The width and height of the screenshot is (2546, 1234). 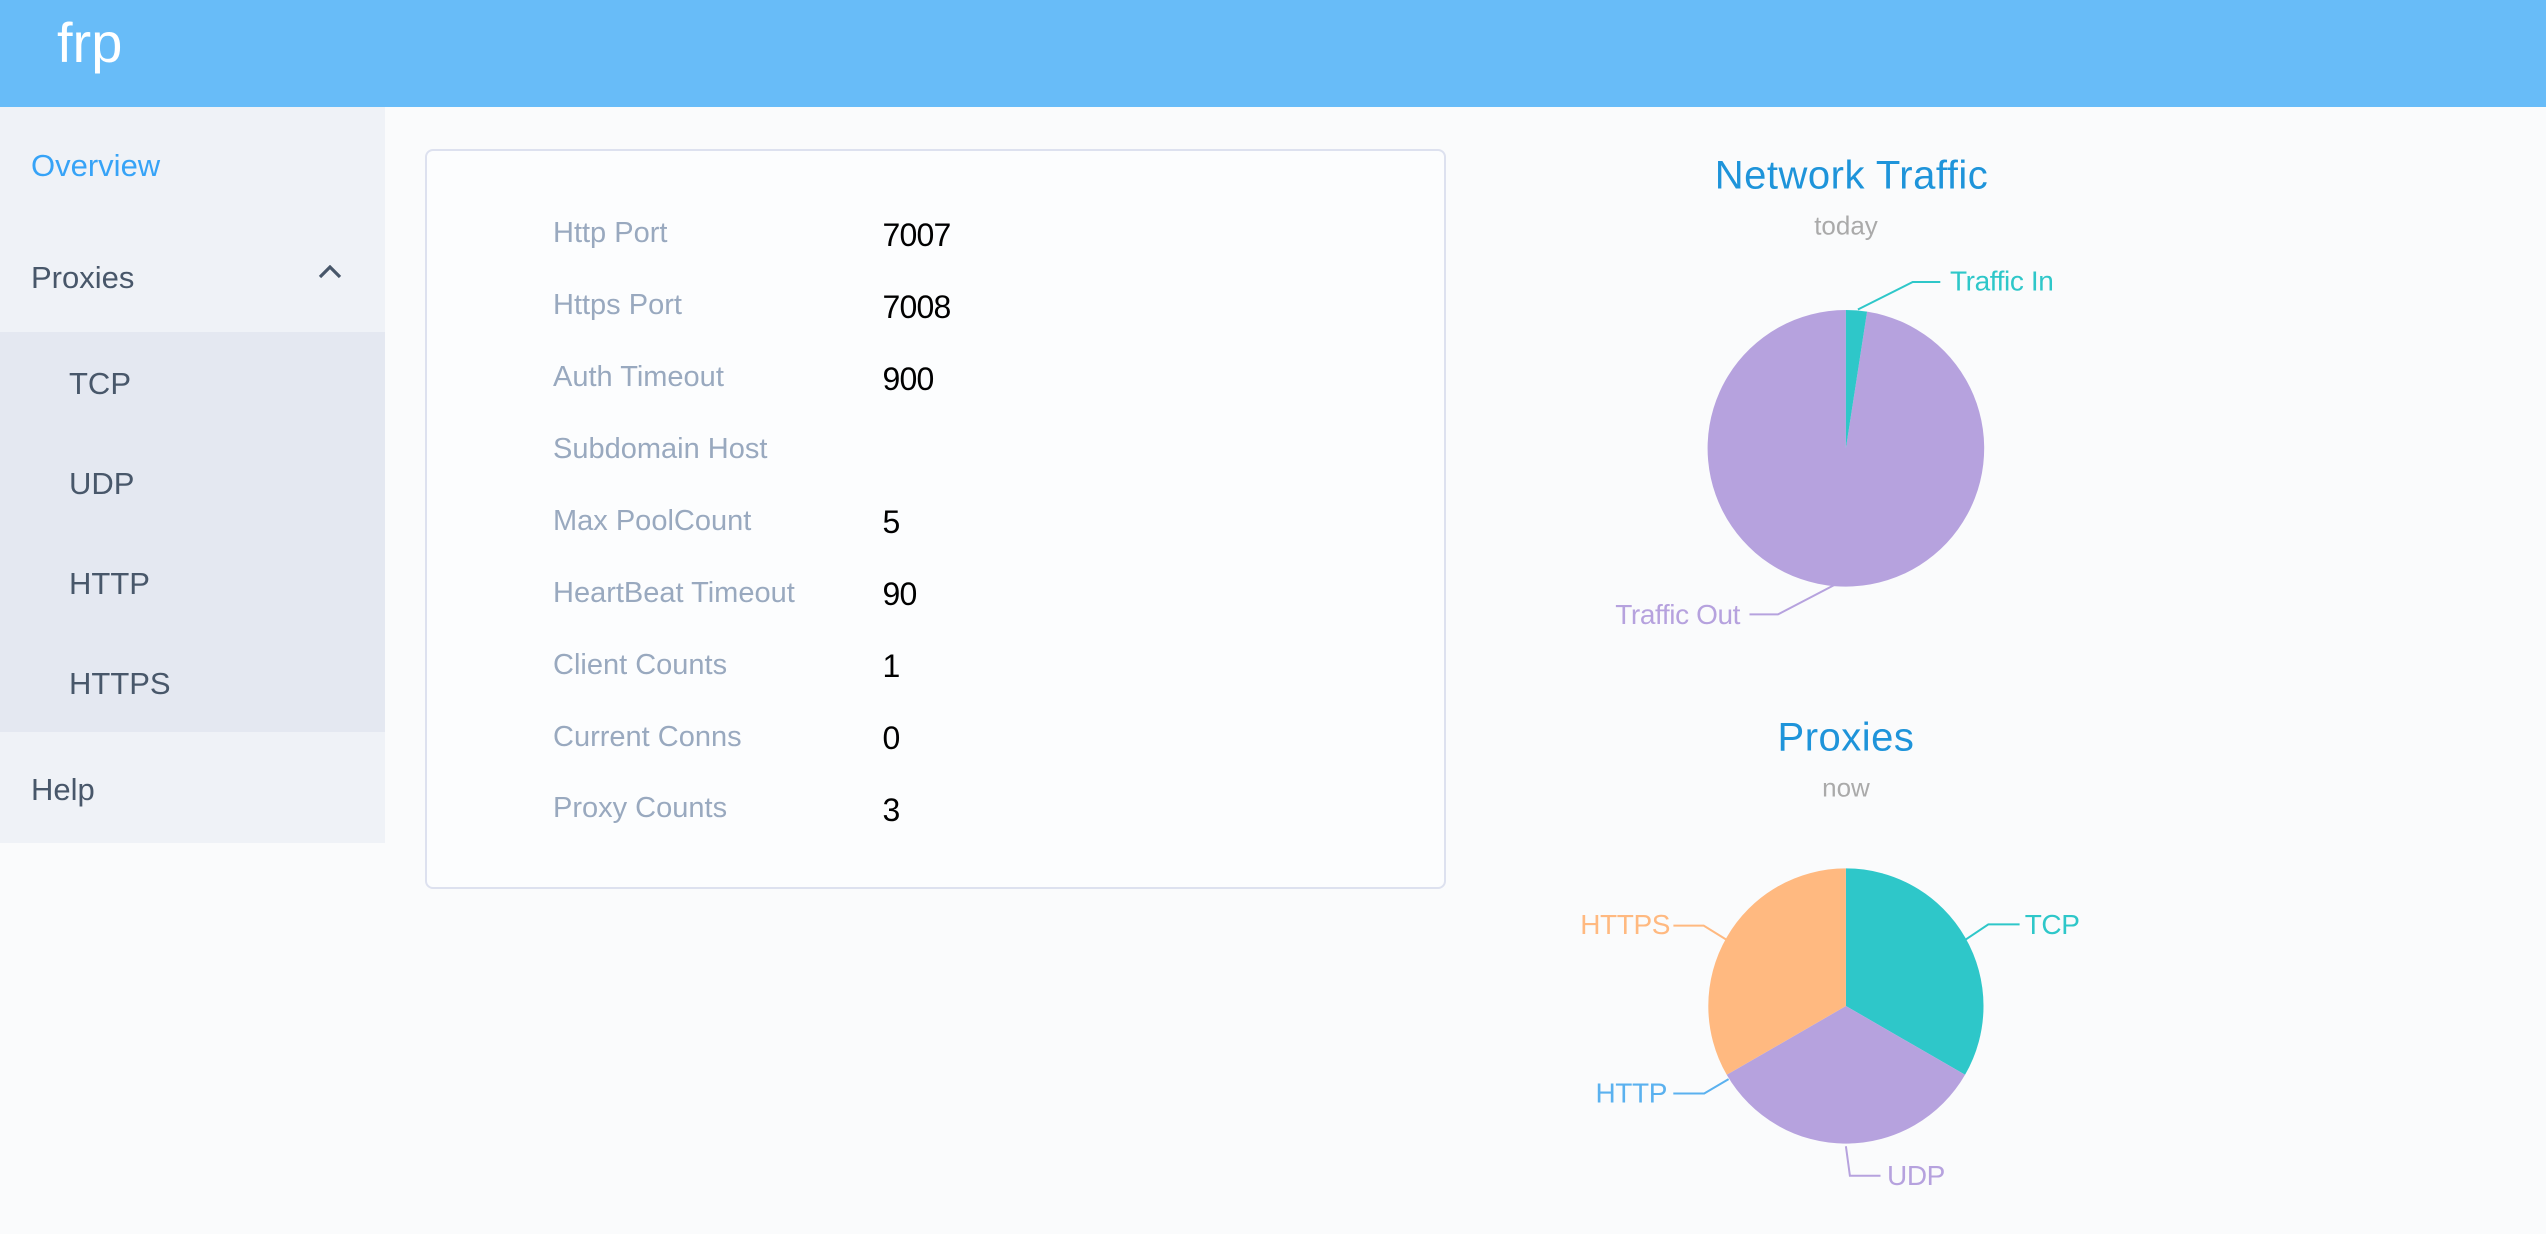 What do you see at coordinates (2052, 924) in the screenshot?
I see `svg-text: TCP` at bounding box center [2052, 924].